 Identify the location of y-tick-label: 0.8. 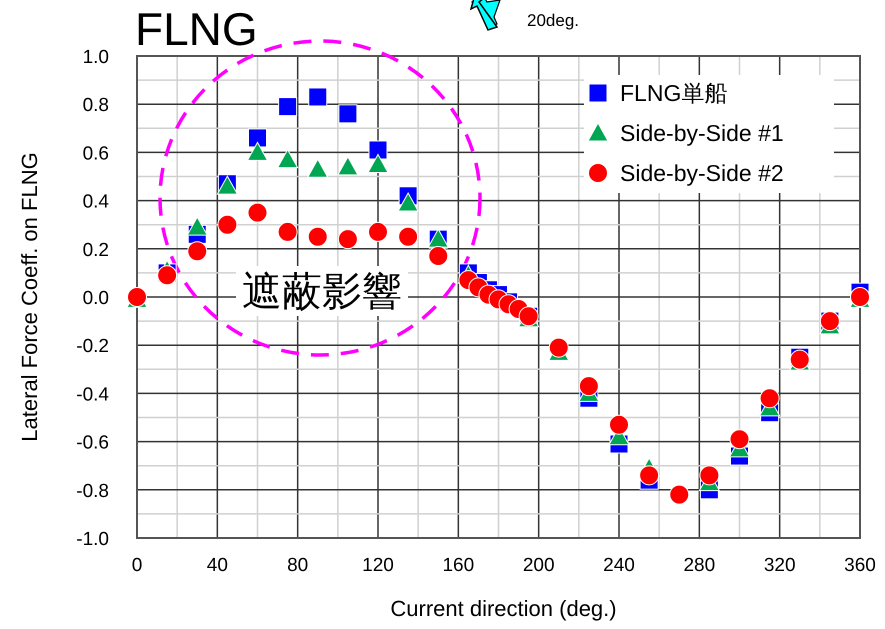
(95, 105).